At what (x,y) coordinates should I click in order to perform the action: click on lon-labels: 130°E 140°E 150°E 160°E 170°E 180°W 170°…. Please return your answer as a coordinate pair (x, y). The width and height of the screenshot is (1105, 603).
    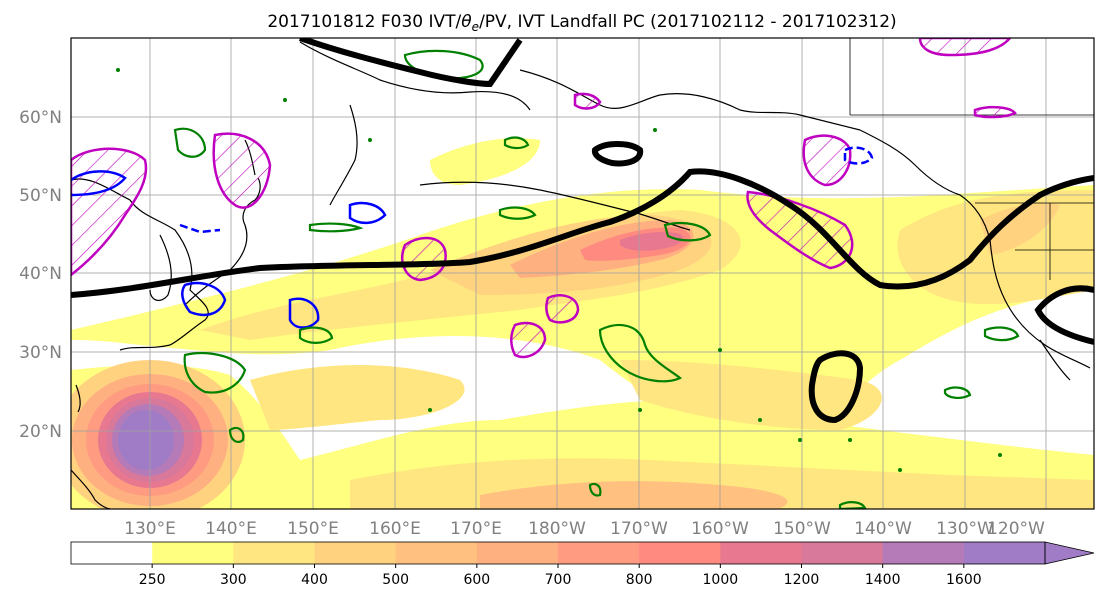
    Looking at the image, I should click on (584, 529).